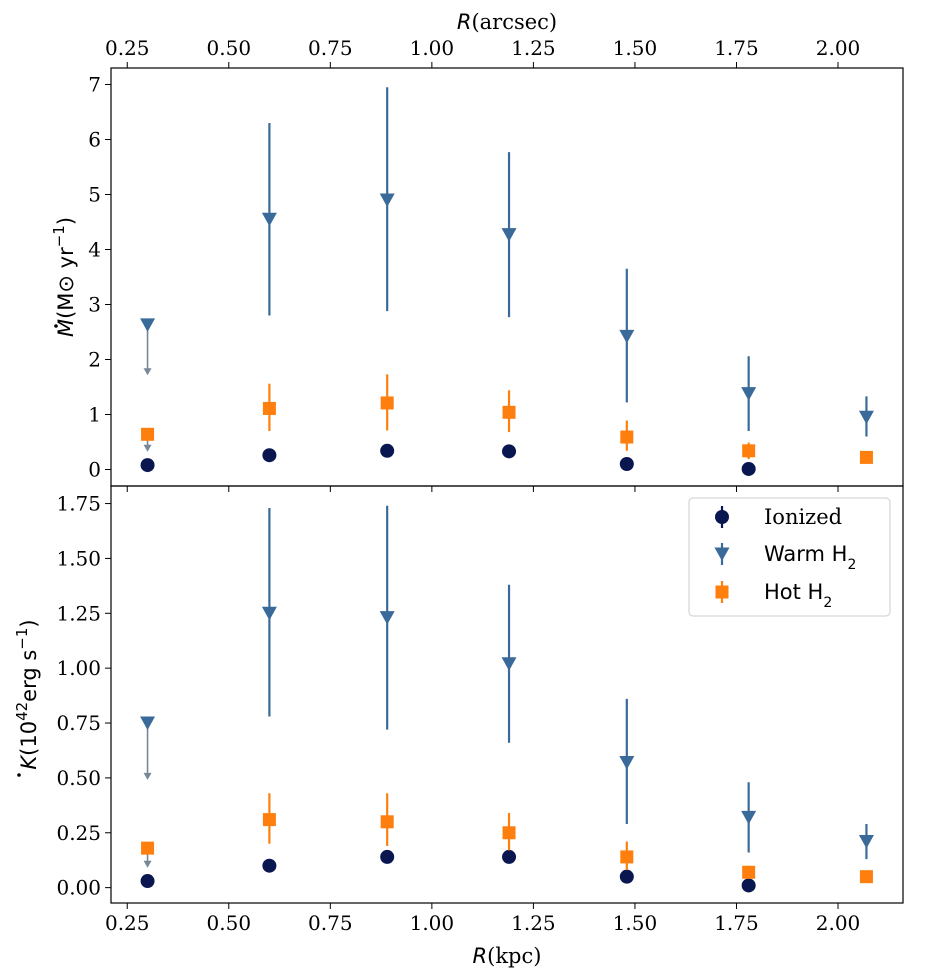  What do you see at coordinates (432, 48) in the screenshot?
I see `top-x-tick-label: 1.00` at bounding box center [432, 48].